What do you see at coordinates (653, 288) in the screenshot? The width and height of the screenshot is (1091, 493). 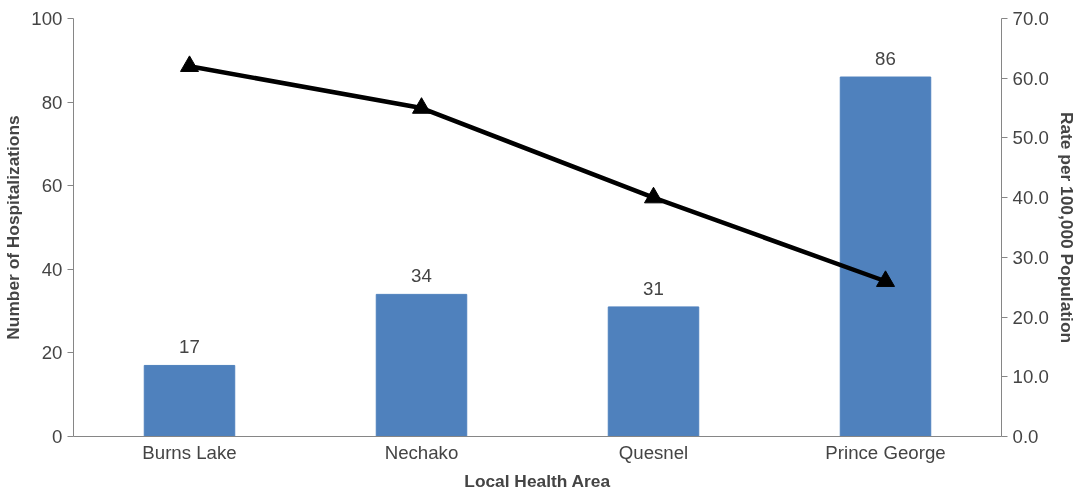 I see `data-label: 31` at bounding box center [653, 288].